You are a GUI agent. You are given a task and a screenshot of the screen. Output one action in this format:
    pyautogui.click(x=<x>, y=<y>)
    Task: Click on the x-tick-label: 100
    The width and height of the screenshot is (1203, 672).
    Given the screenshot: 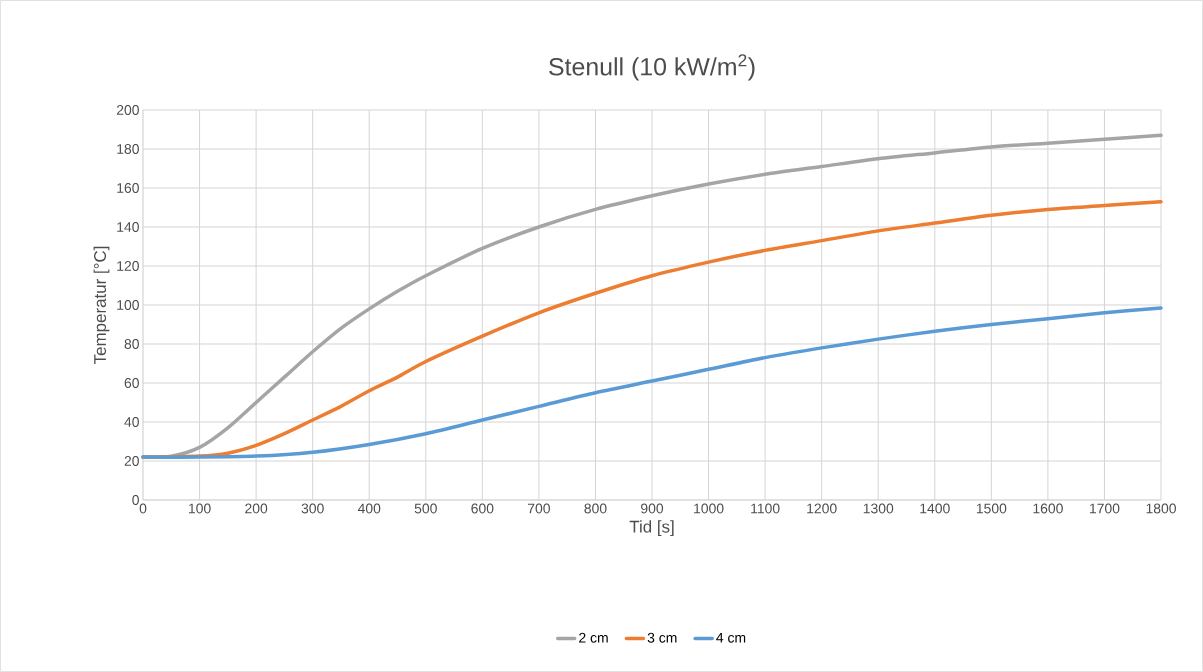 What is the action you would take?
    pyautogui.click(x=199, y=508)
    